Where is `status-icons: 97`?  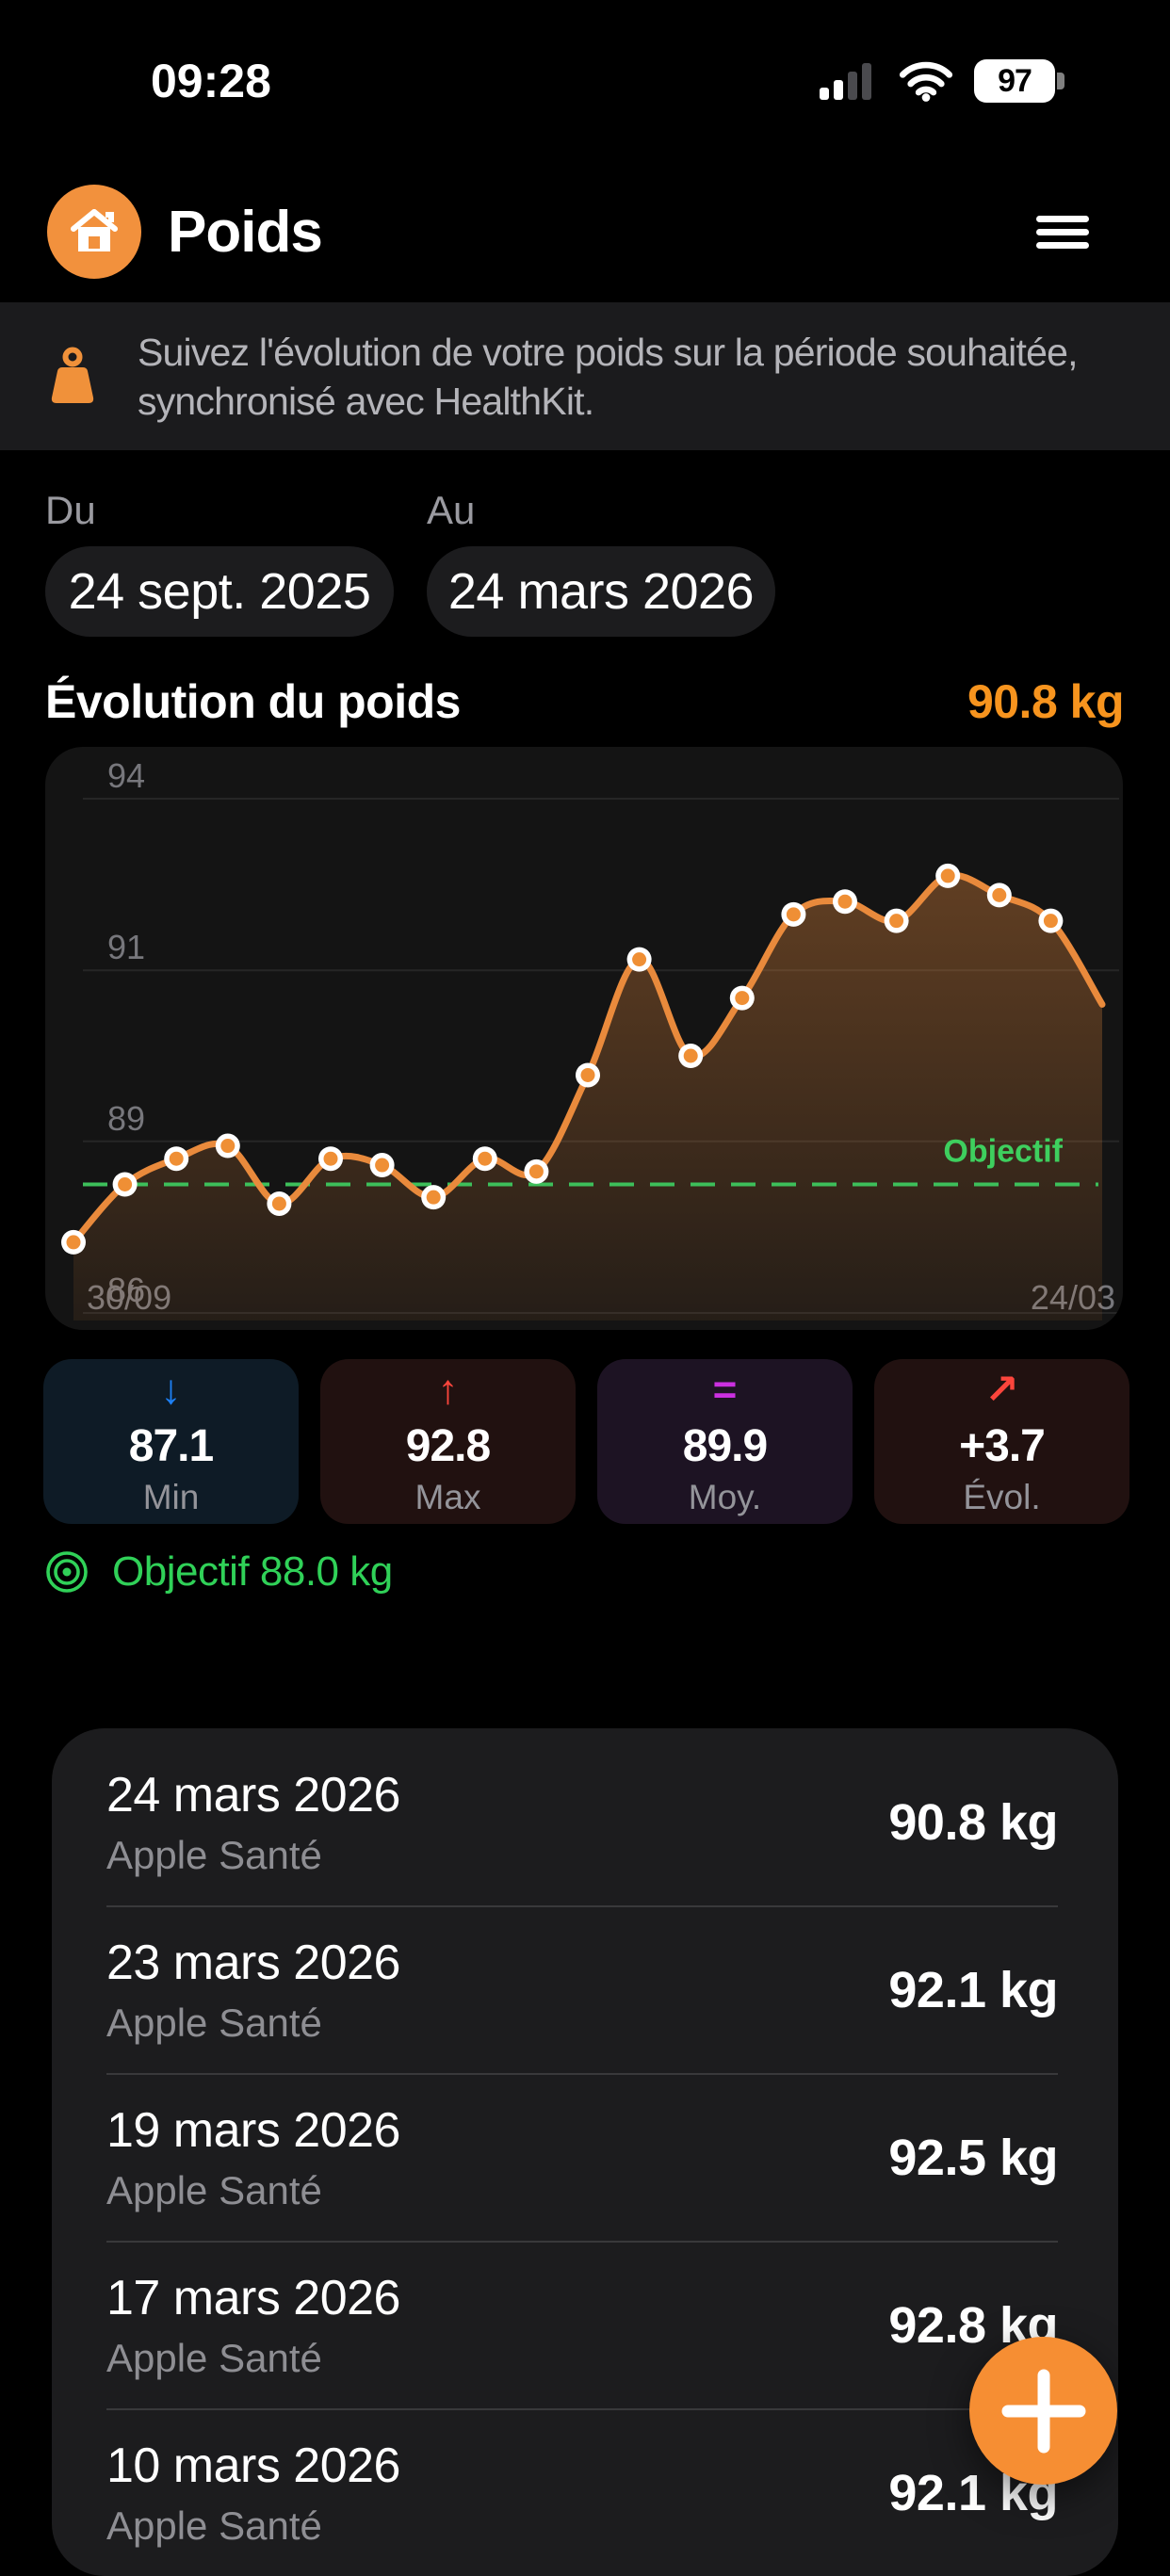 status-icons: 97 is located at coordinates (942, 81).